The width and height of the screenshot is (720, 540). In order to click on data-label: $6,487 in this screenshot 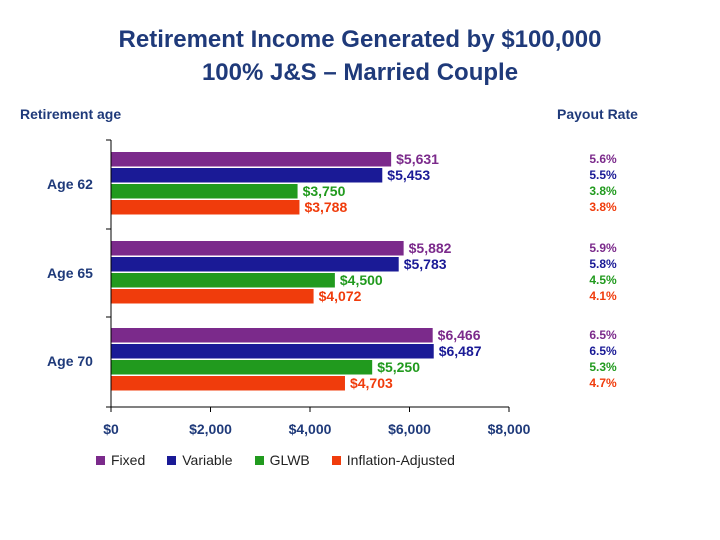, I will do `click(460, 351)`.